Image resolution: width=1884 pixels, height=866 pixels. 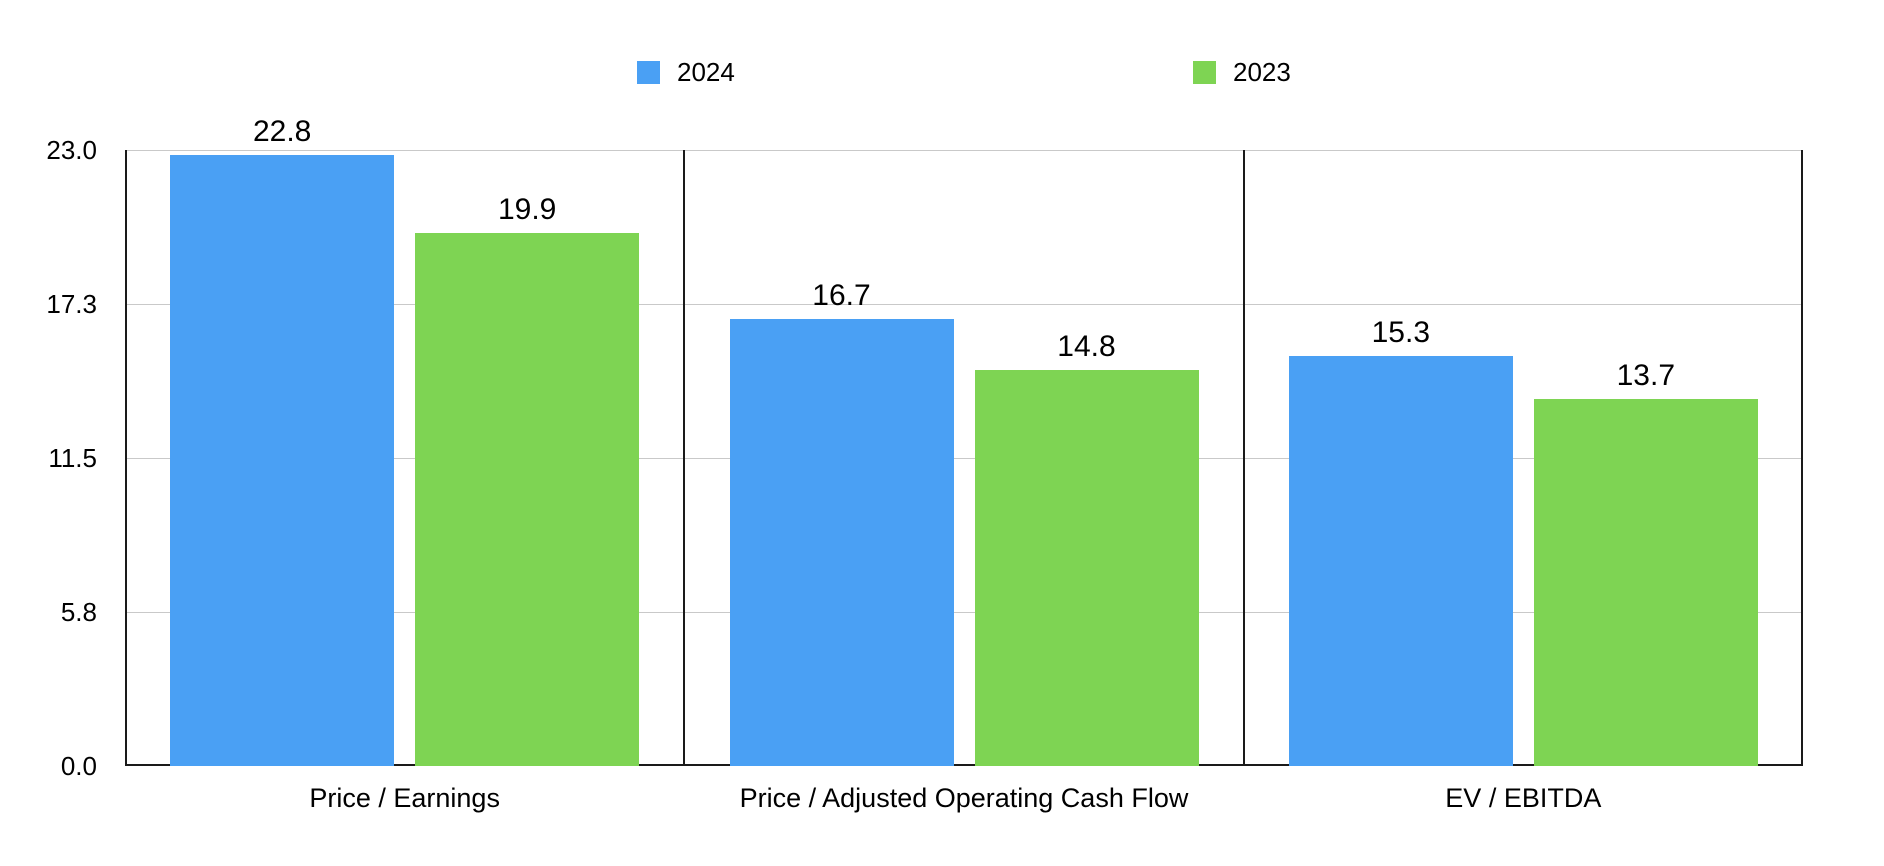 I want to click on bar-2024-price-earnings, so click(x=282, y=460).